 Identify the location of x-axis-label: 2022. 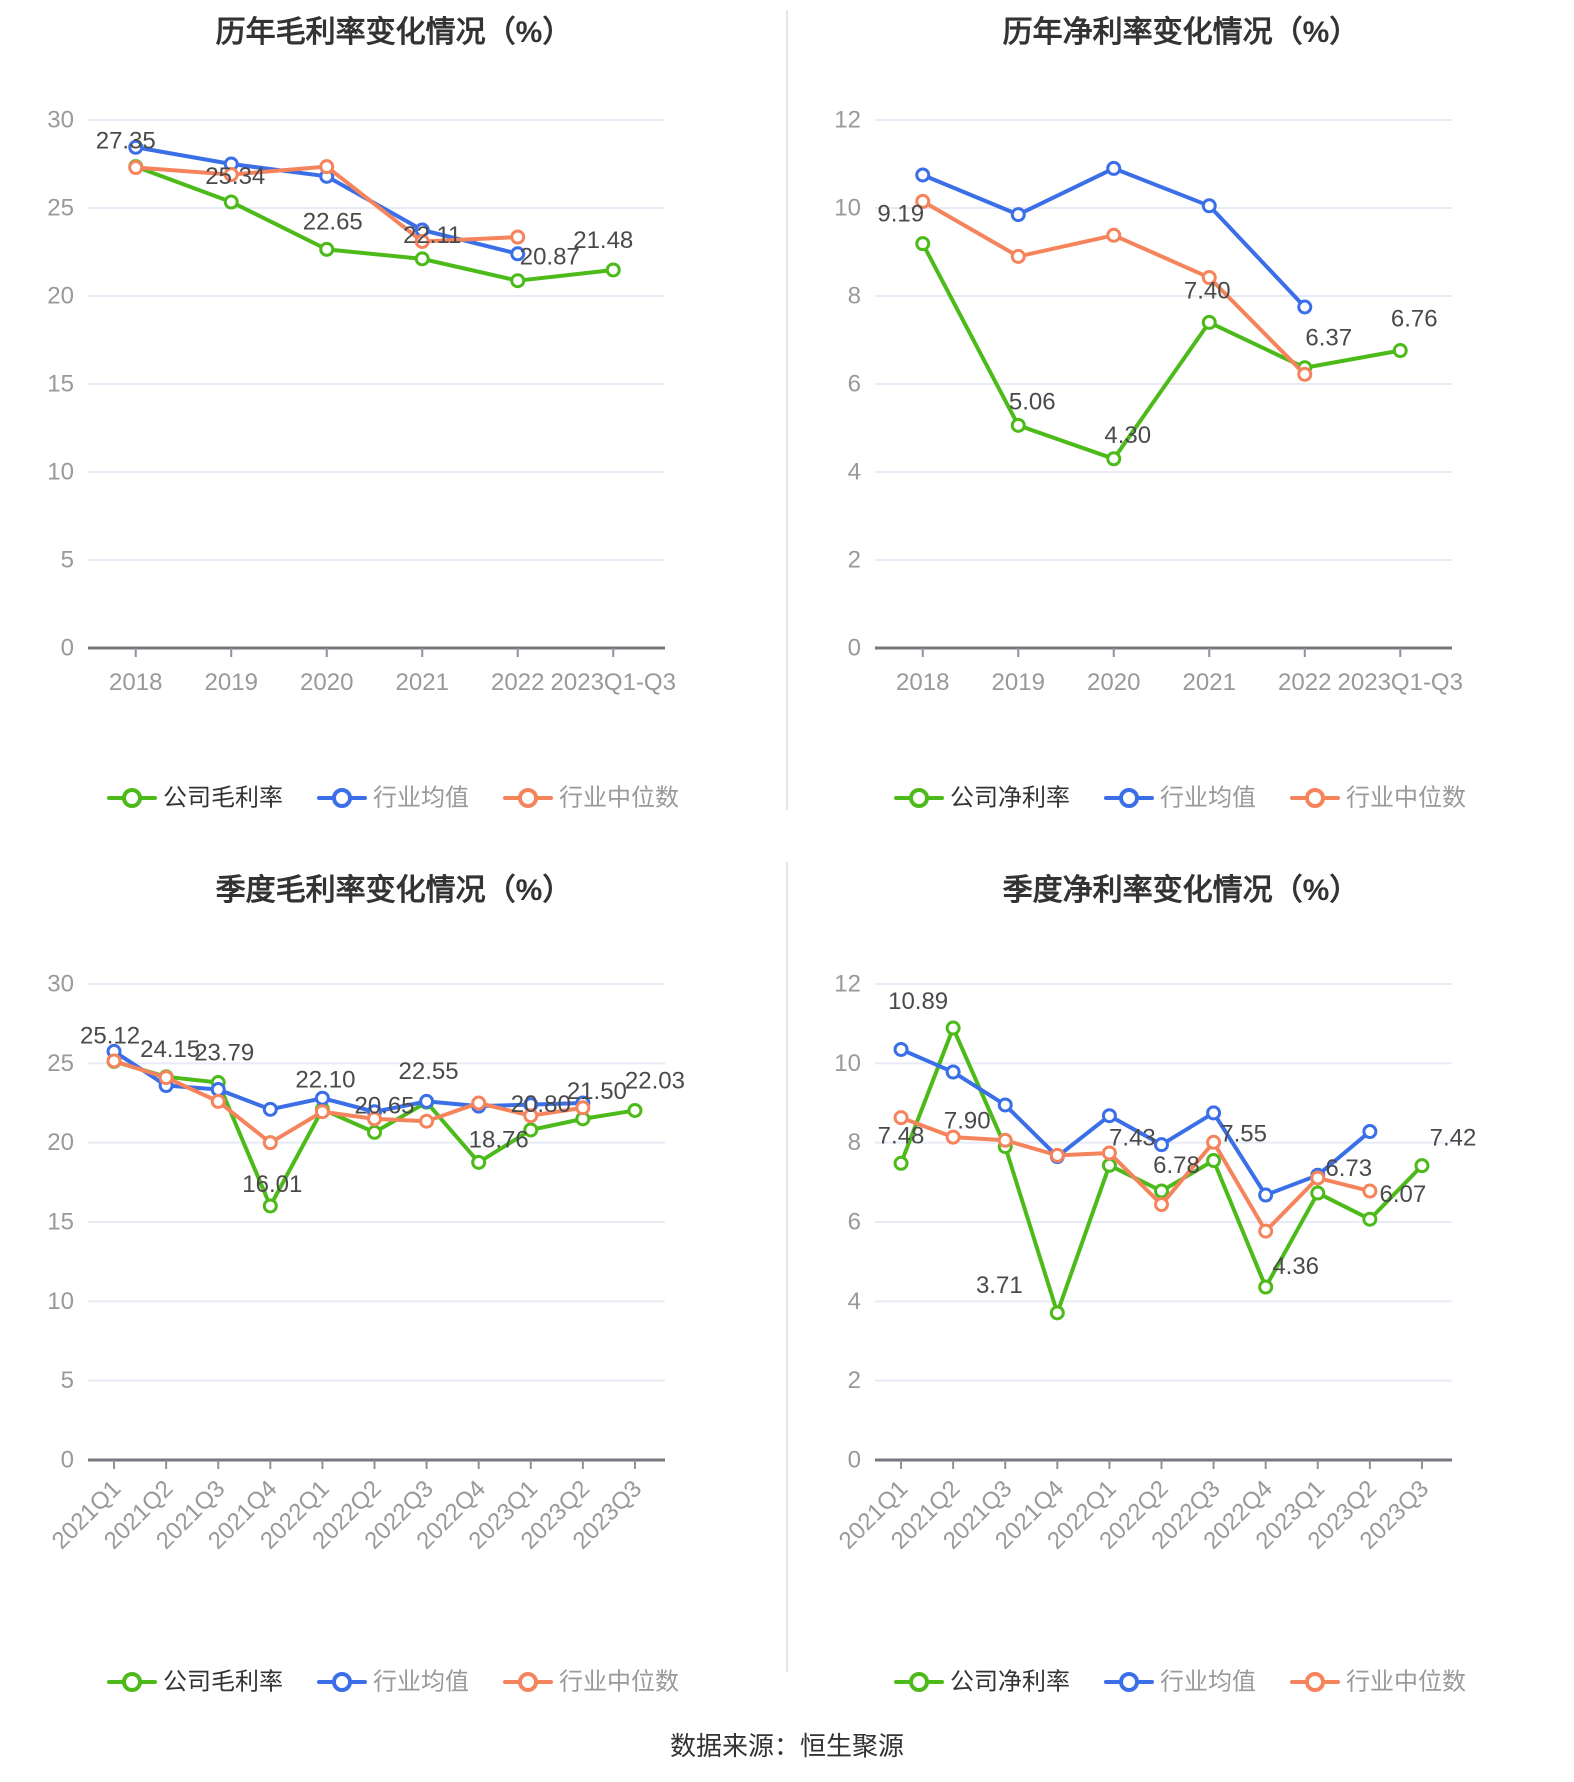
(517, 682).